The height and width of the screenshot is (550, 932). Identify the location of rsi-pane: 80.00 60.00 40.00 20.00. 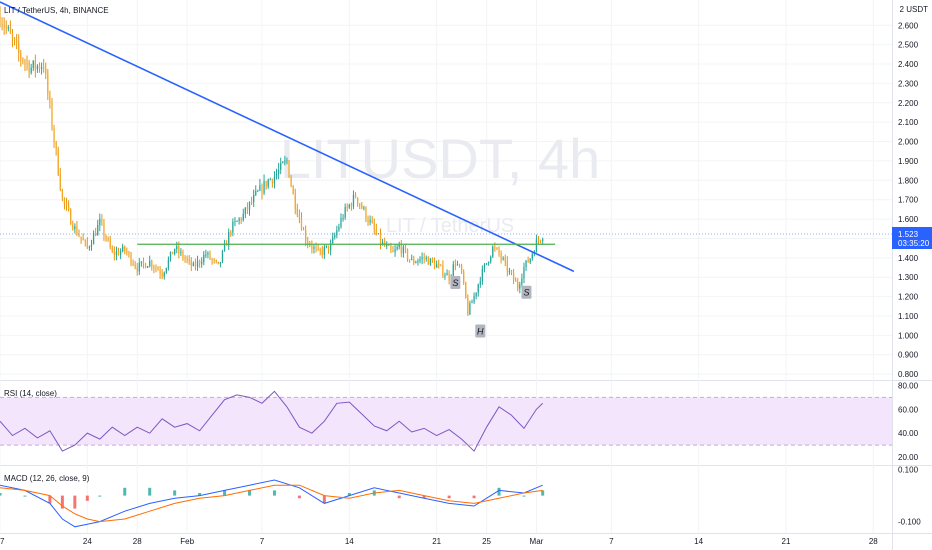
(459, 421).